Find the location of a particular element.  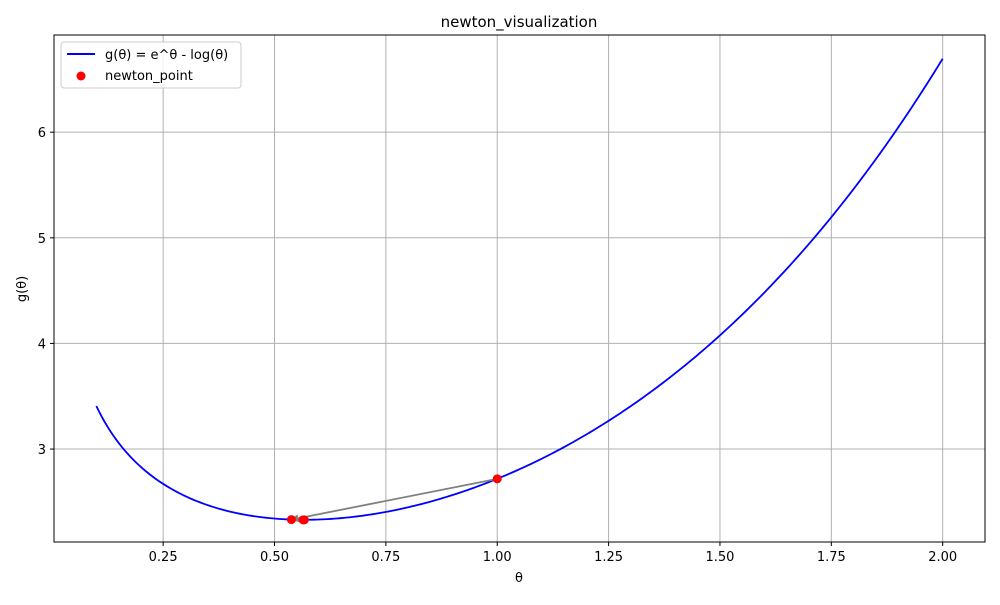

newton-step-arrow is located at coordinates (394, 500).